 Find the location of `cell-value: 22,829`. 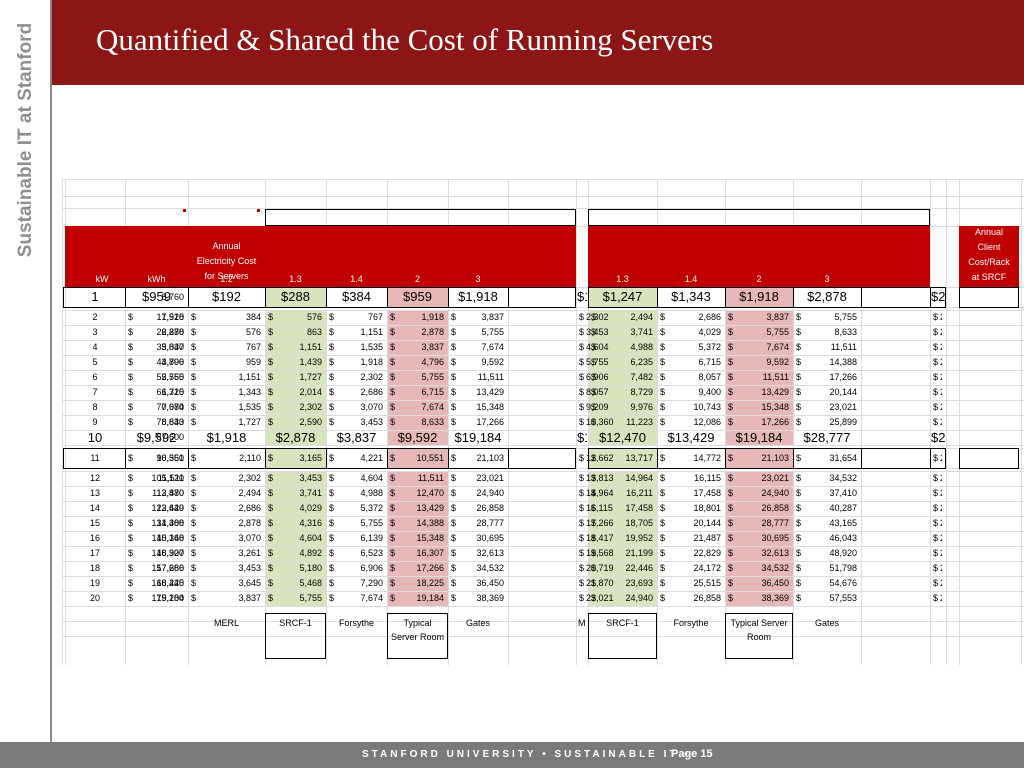

cell-value: 22,829 is located at coordinates (707, 553).